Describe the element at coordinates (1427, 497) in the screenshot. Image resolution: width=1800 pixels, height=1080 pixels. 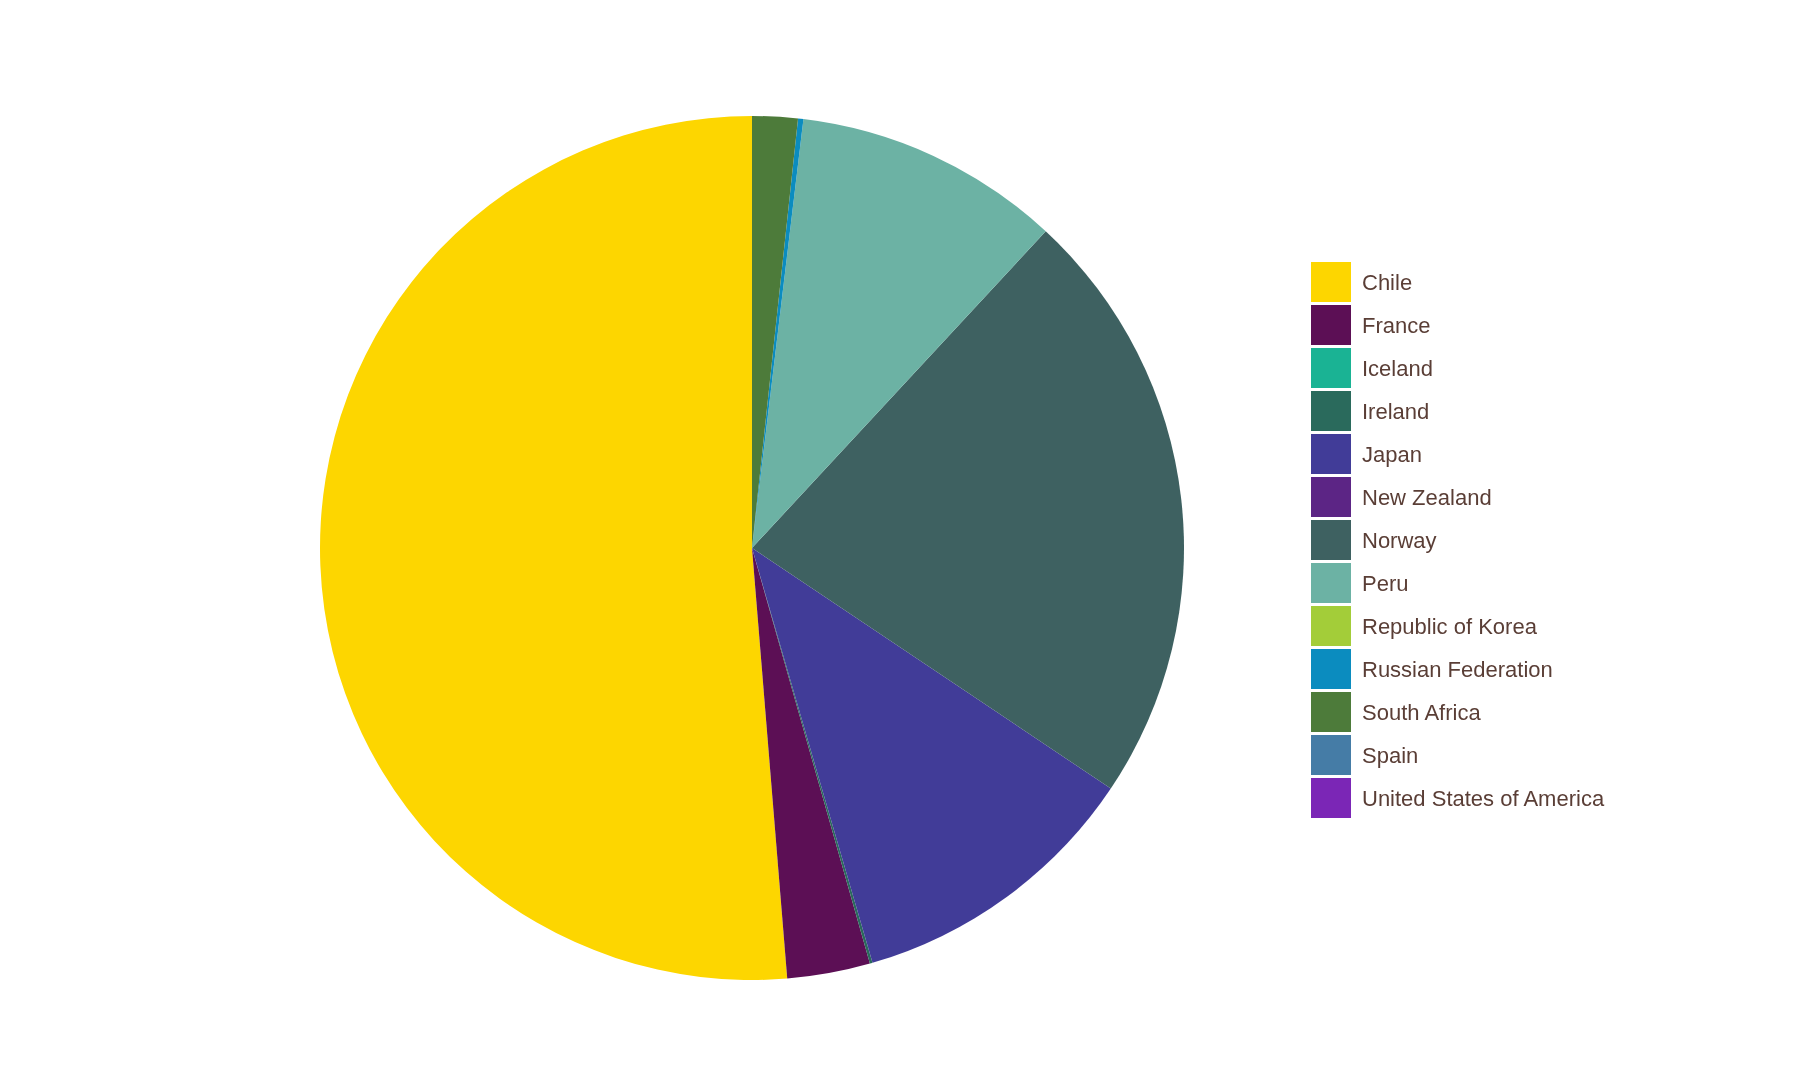
I see `legend-label: New Zealand` at that location.